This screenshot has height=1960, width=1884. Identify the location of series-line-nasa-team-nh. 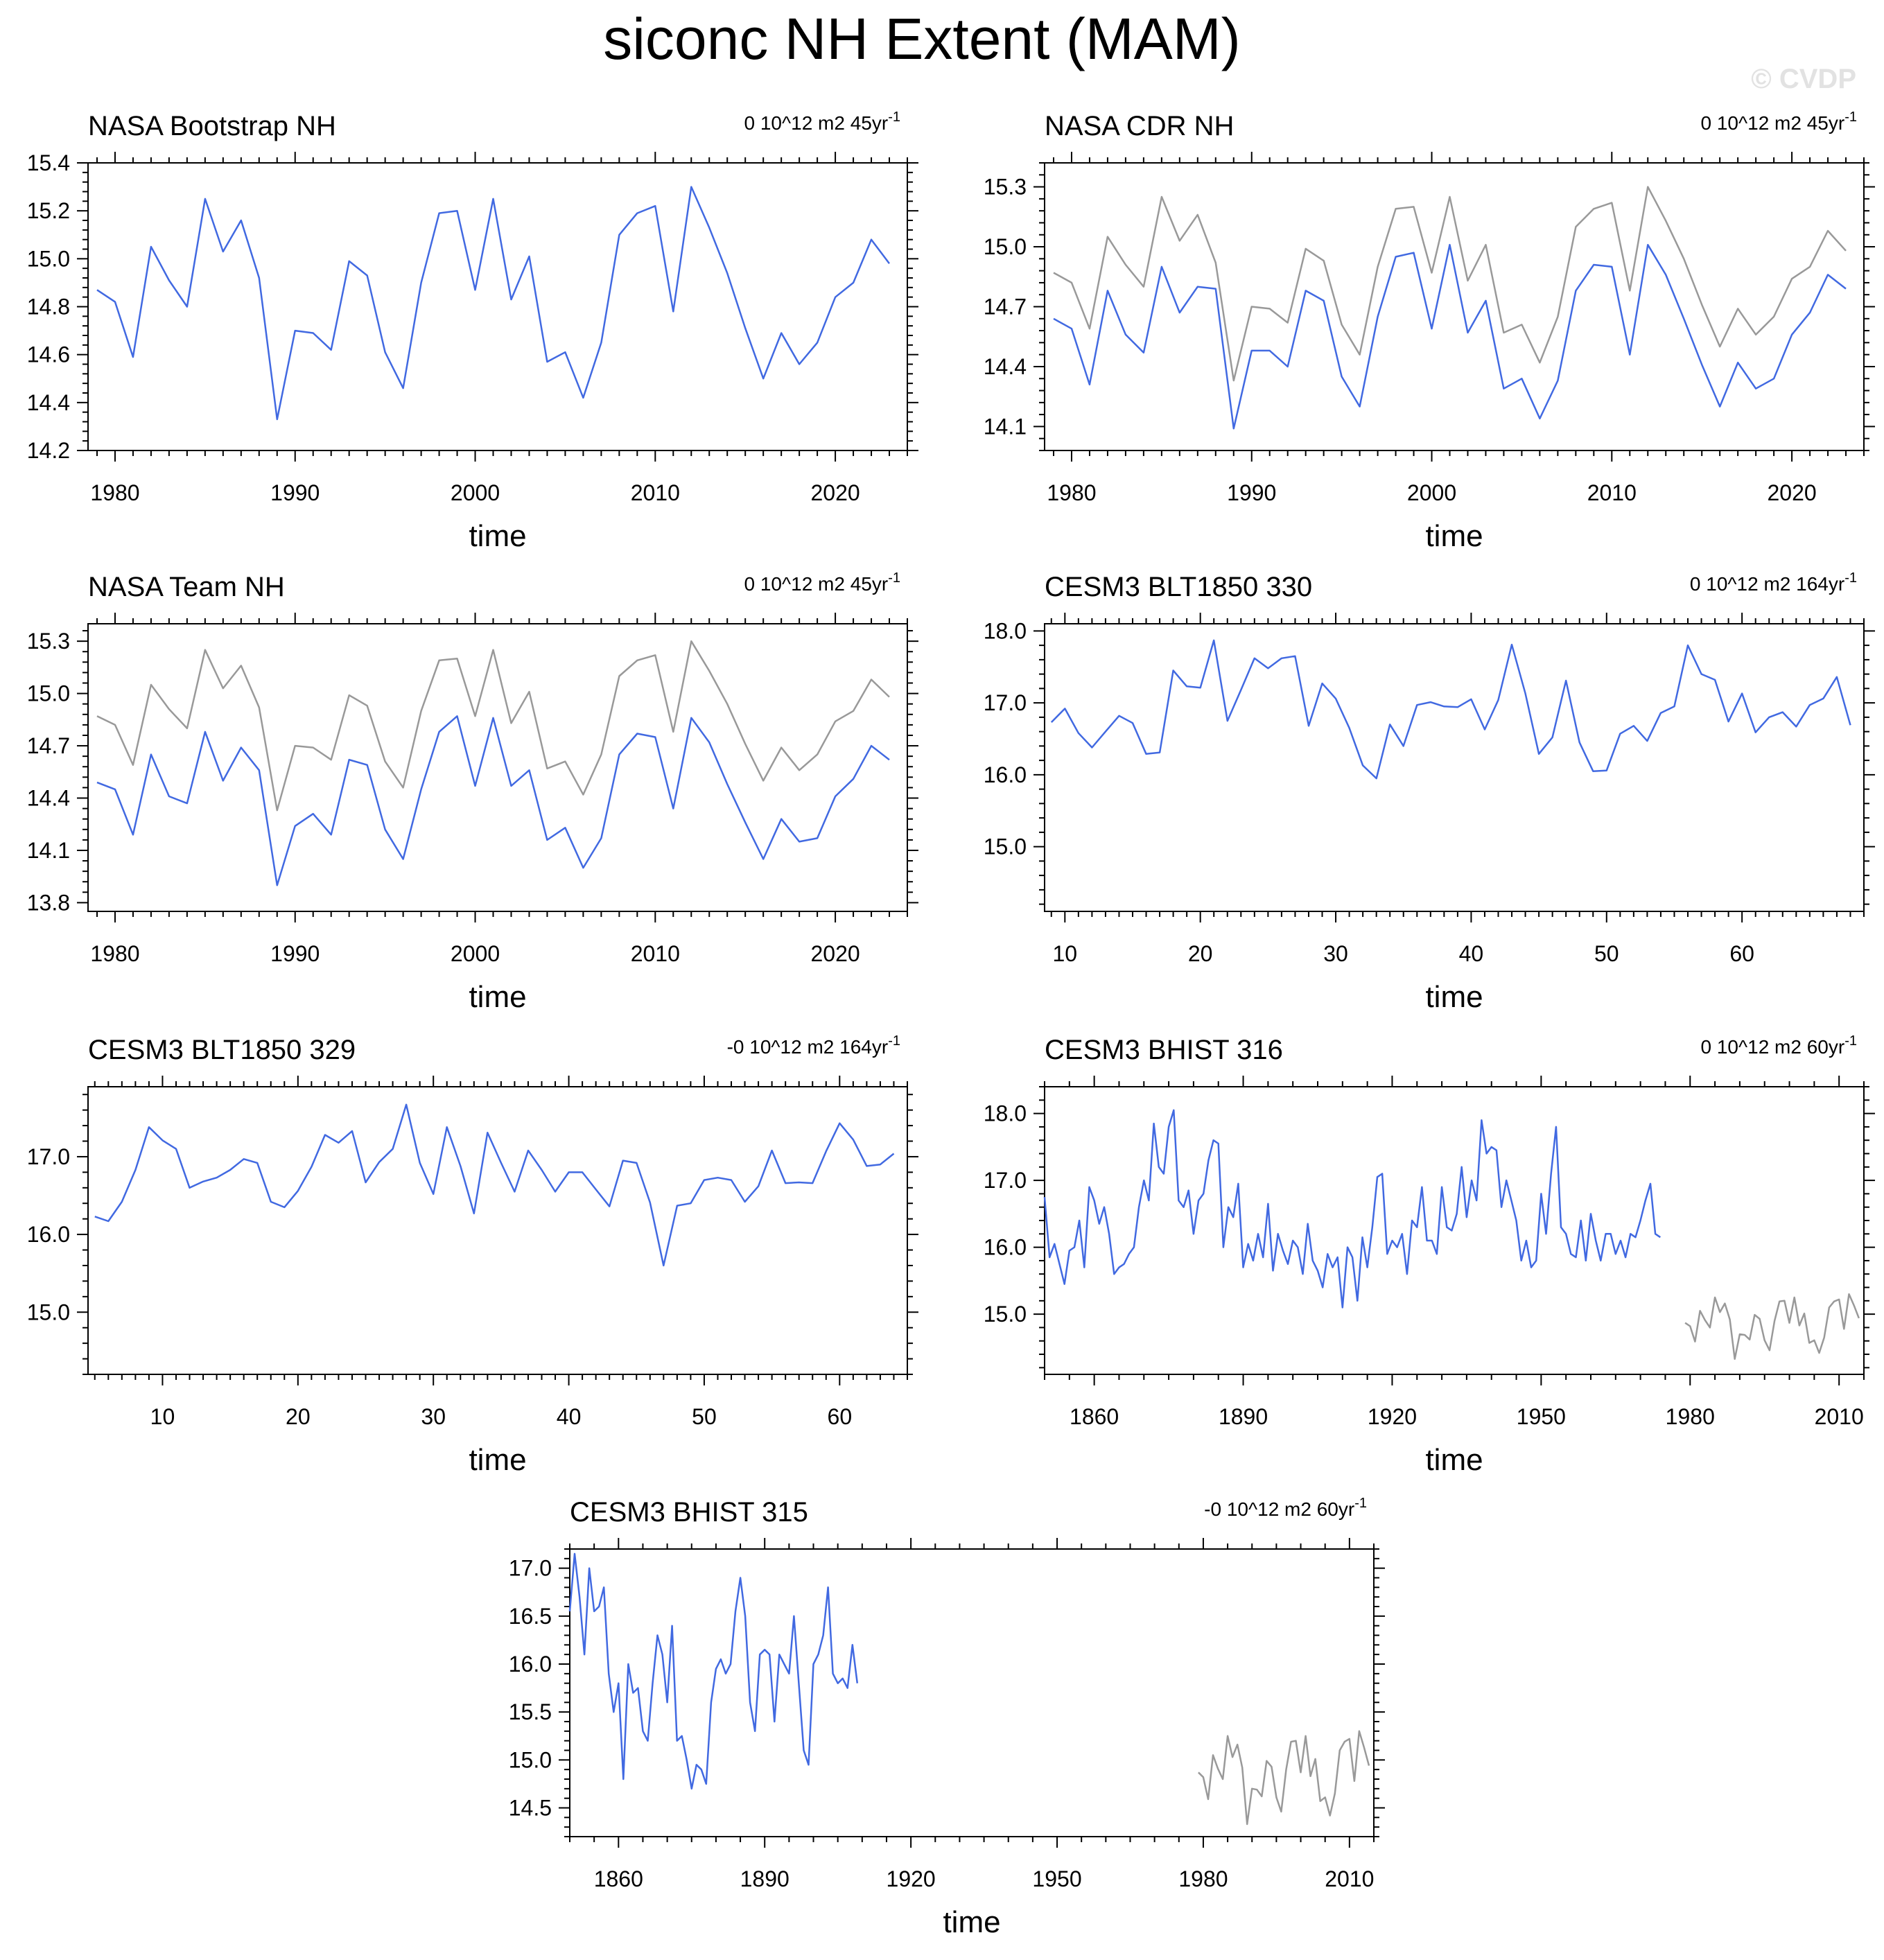
(493, 800).